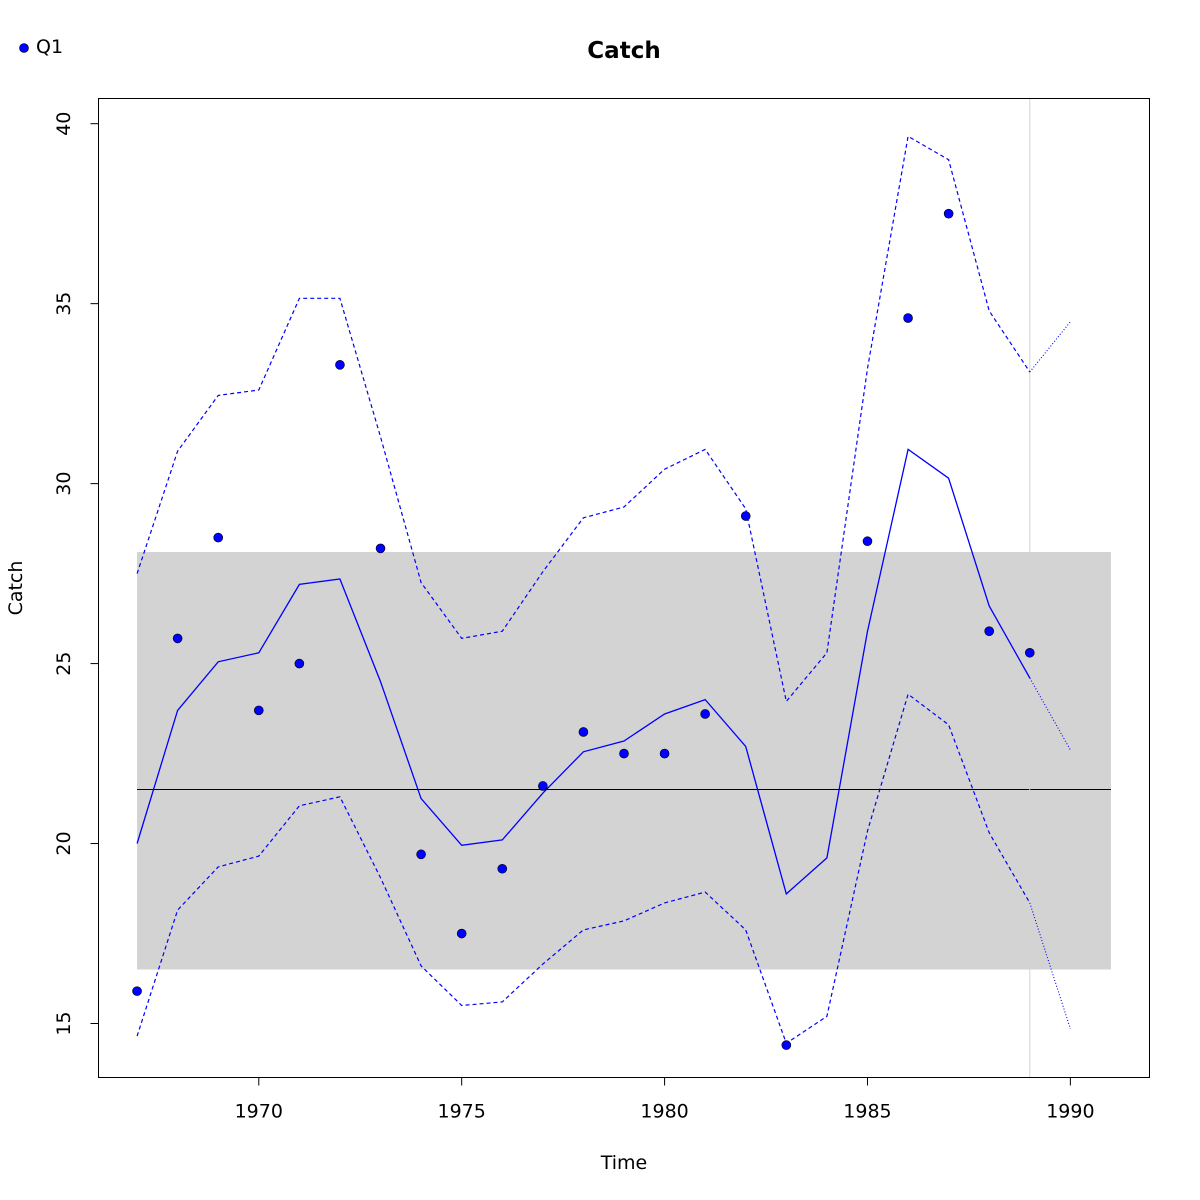 The height and width of the screenshot is (1200, 1200). I want to click on x-tick-label: 1970, so click(259, 1112).